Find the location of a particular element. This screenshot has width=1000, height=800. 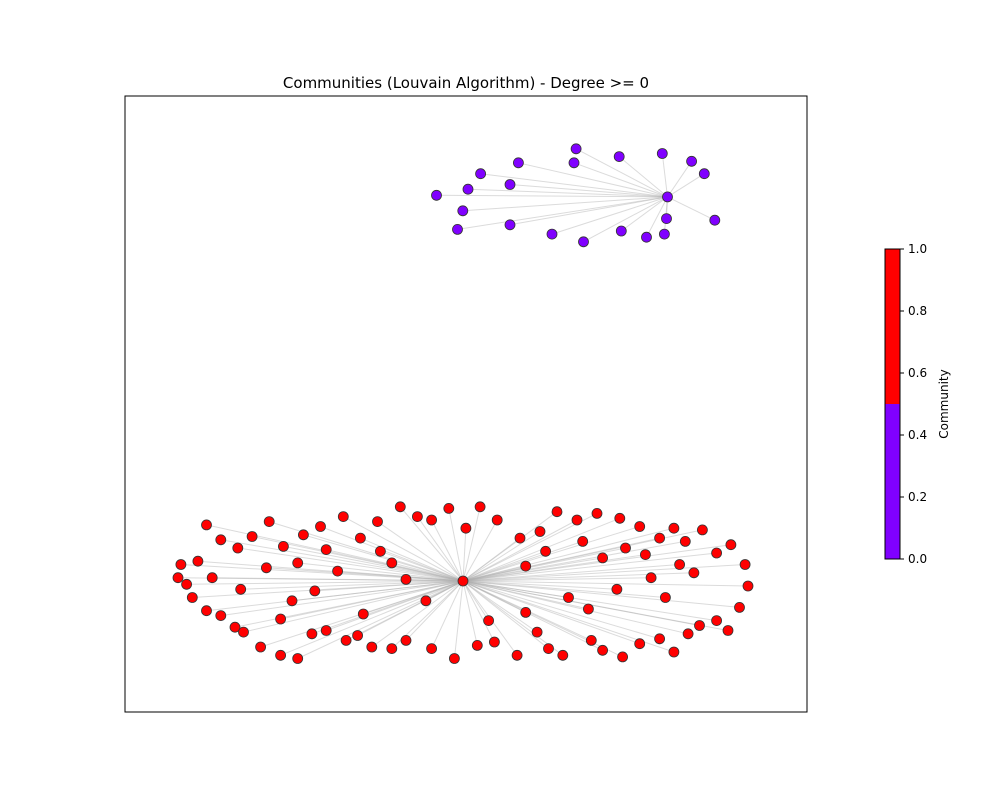

colorbar-ticks: 0.0 0.2 0.4 0.6 0.8 1.0 is located at coordinates (913, 404).